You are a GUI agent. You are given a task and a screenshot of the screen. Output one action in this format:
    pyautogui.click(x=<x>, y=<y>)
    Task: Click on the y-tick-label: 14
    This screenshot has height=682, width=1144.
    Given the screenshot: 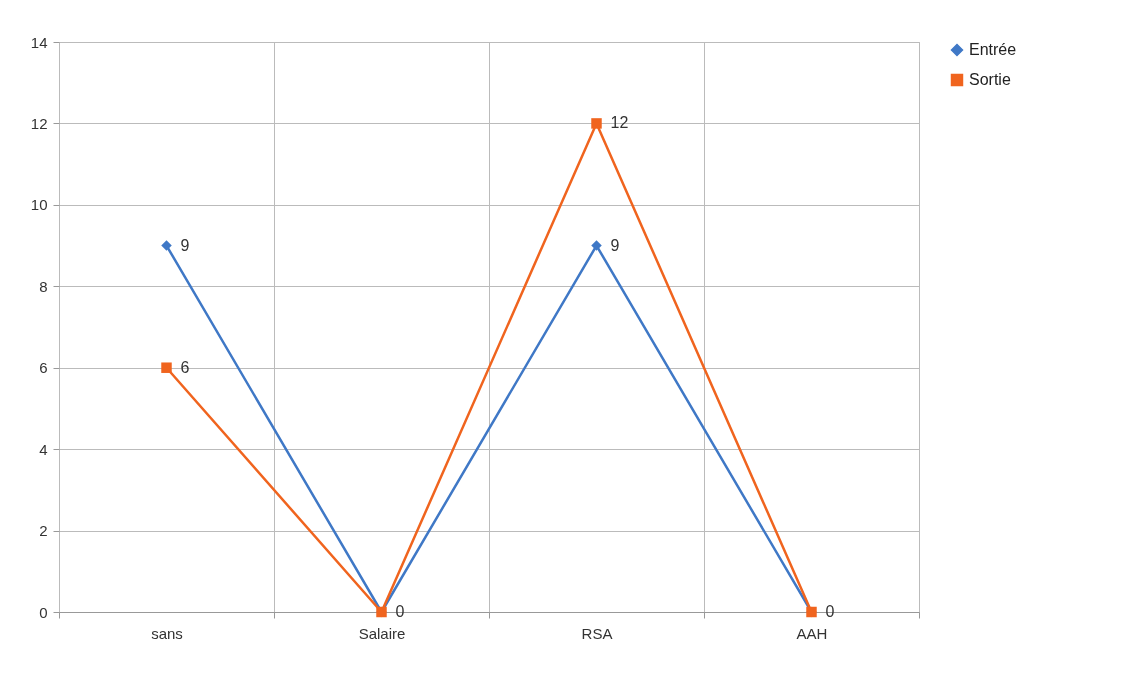 What is the action you would take?
    pyautogui.click(x=39, y=42)
    